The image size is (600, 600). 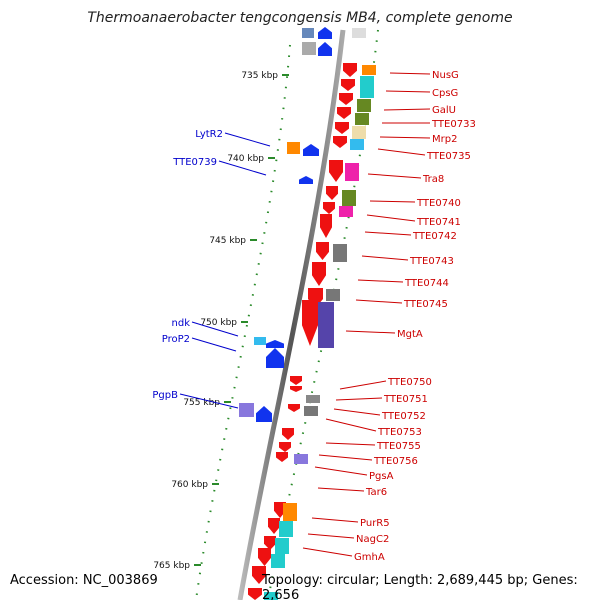 I want to click on gene-label: LytR2, so click(x=209, y=134).